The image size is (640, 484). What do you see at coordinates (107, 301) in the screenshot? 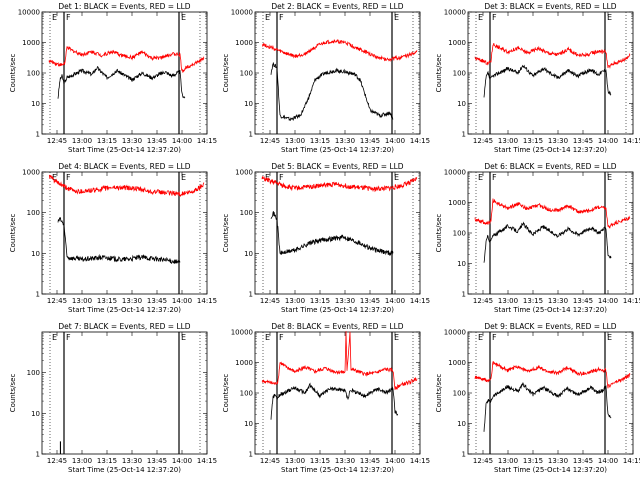
I see `x-tick-label: 13:15` at bounding box center [107, 301].